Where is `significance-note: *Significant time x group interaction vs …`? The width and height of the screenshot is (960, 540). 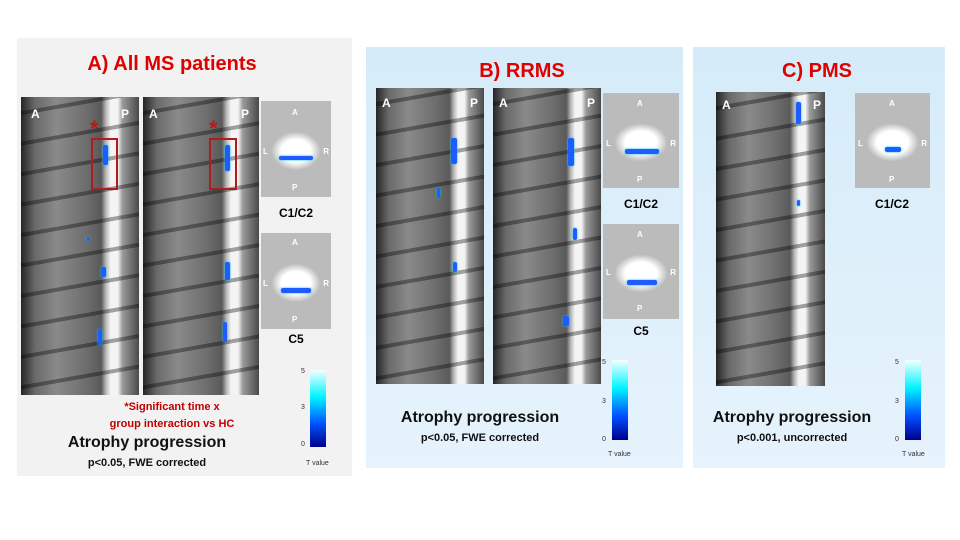
significance-note: *Significant time x group interaction vs … is located at coordinates (172, 415).